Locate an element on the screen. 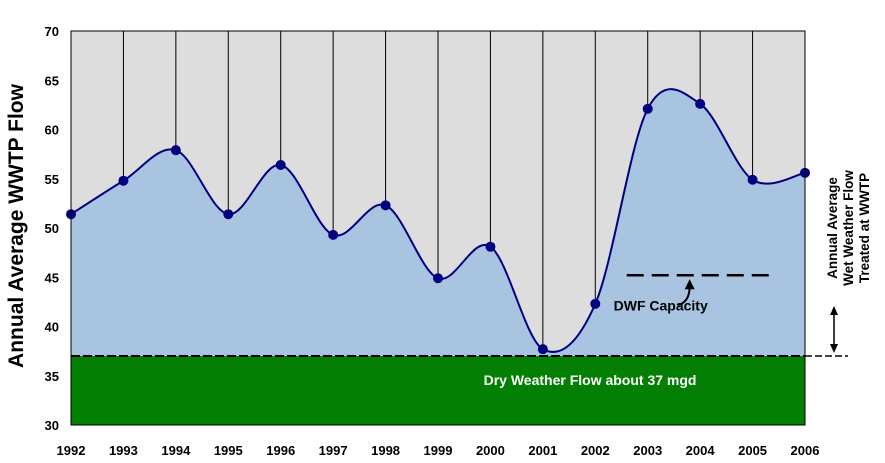 Image resolution: width=885 pixels, height=463 pixels. y-tick-label: 60 is located at coordinates (52, 130).